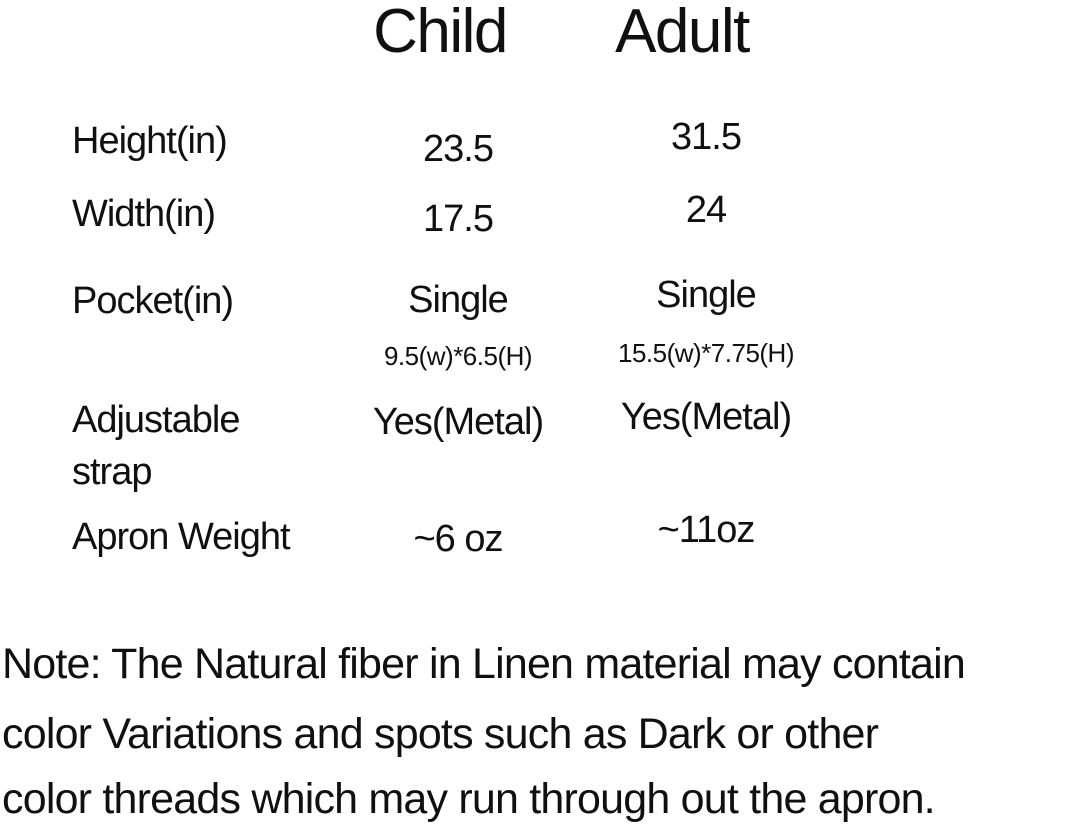 The image size is (1080, 840). Describe the element at coordinates (458, 149) in the screenshot. I see `value-height-child: 23.5` at that location.